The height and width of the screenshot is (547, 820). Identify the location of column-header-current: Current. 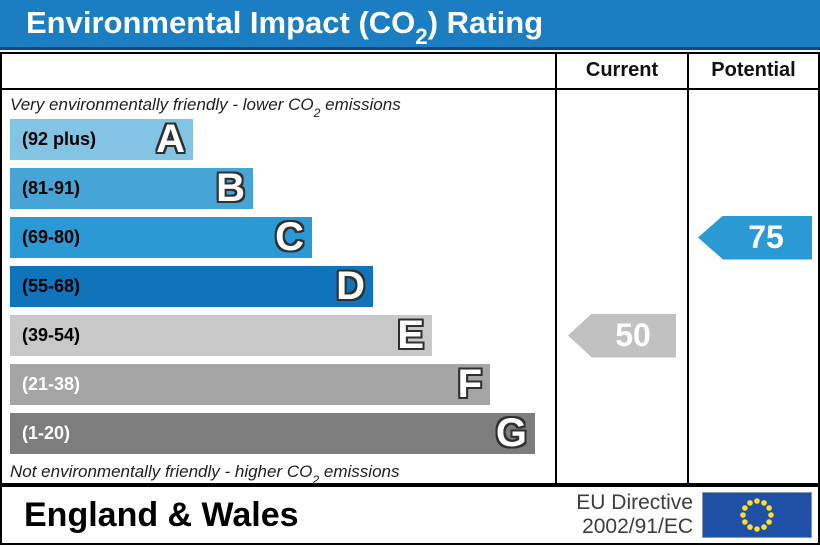
(621, 71).